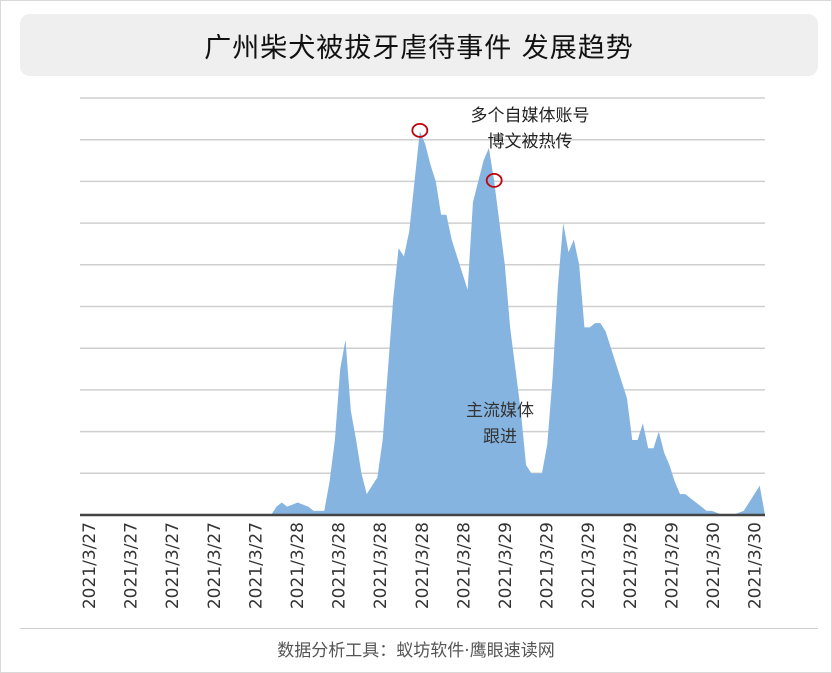 The width and height of the screenshot is (832, 673). I want to click on footer-divider, so click(419, 628).